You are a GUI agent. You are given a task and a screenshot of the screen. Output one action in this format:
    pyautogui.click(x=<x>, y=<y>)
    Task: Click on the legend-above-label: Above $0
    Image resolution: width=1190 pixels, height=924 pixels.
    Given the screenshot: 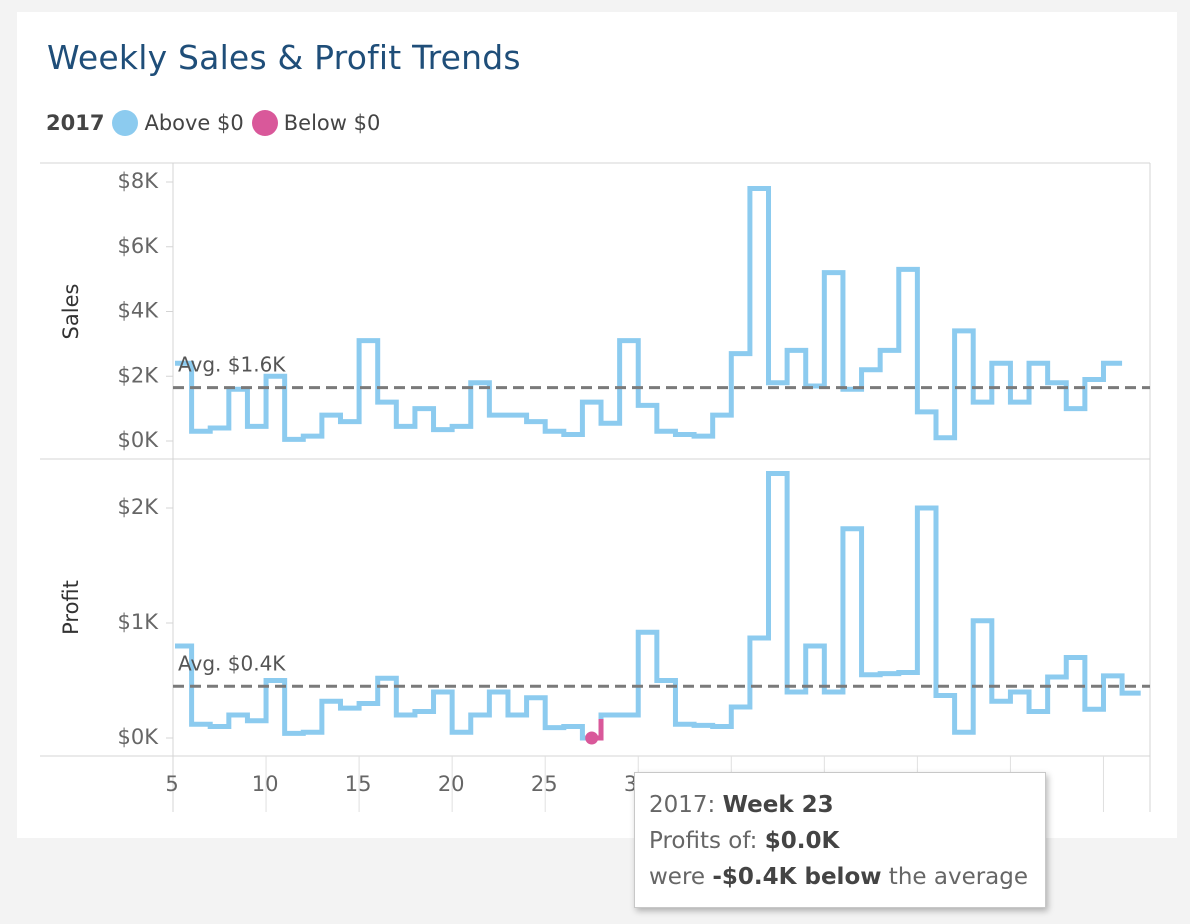 What is the action you would take?
    pyautogui.click(x=194, y=123)
    